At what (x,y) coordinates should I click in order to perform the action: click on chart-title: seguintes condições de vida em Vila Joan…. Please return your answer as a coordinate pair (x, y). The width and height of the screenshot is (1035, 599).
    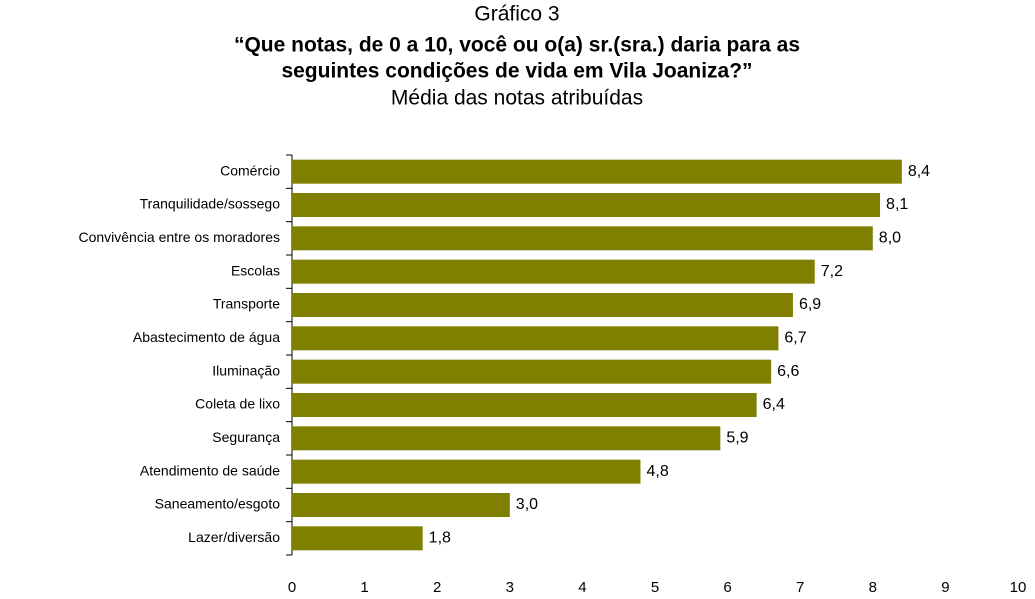
    Looking at the image, I should click on (516, 71).